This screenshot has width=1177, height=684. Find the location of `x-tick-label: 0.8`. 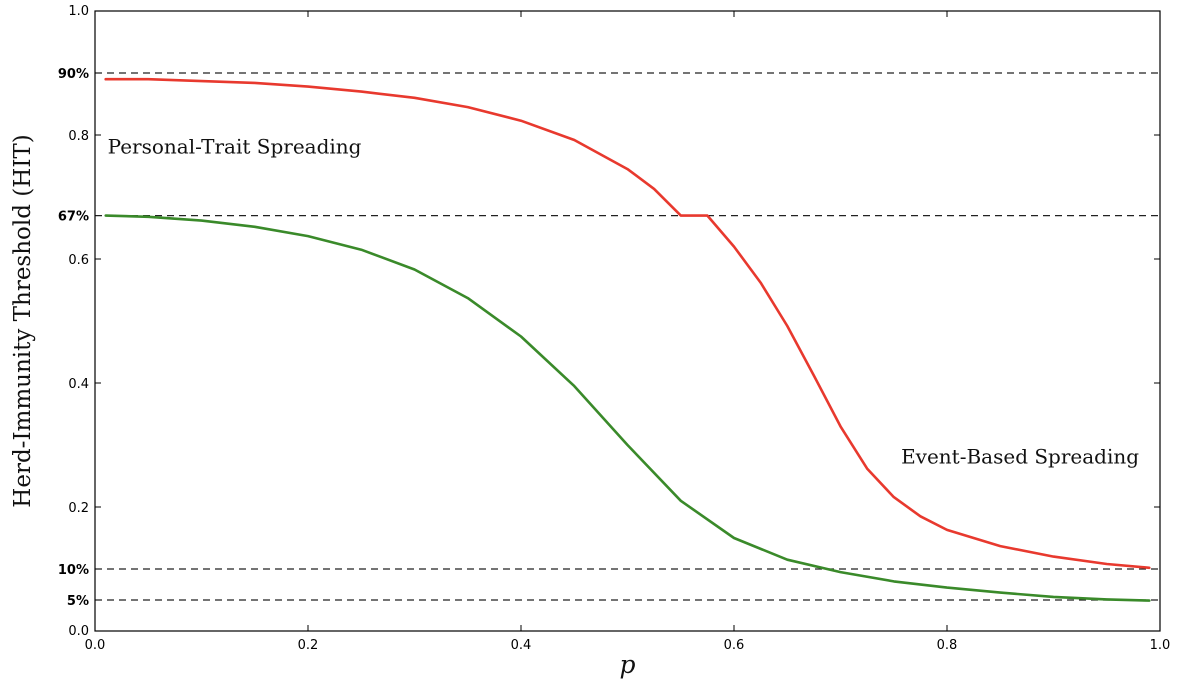

x-tick-label: 0.8 is located at coordinates (947, 645).